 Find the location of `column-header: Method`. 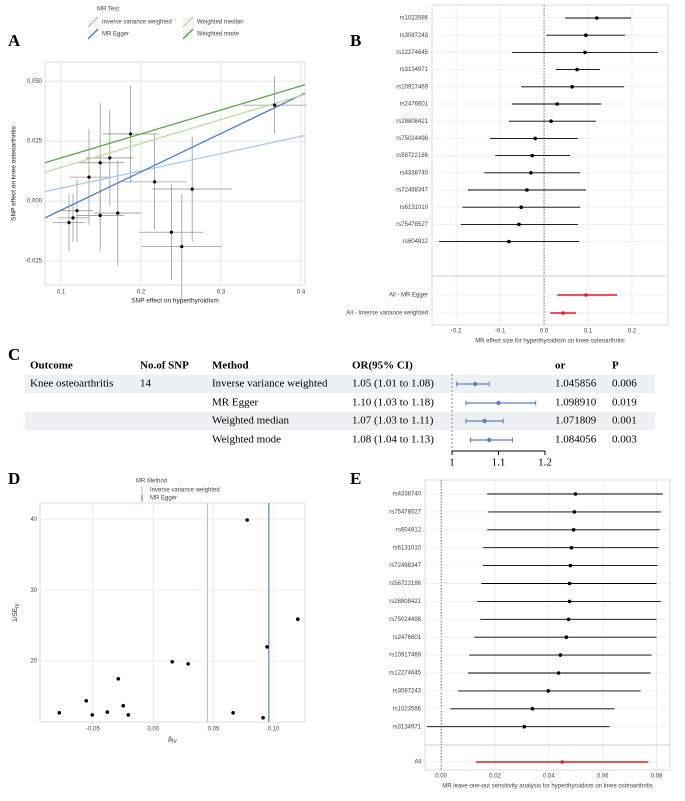

column-header: Method is located at coordinates (230, 366).